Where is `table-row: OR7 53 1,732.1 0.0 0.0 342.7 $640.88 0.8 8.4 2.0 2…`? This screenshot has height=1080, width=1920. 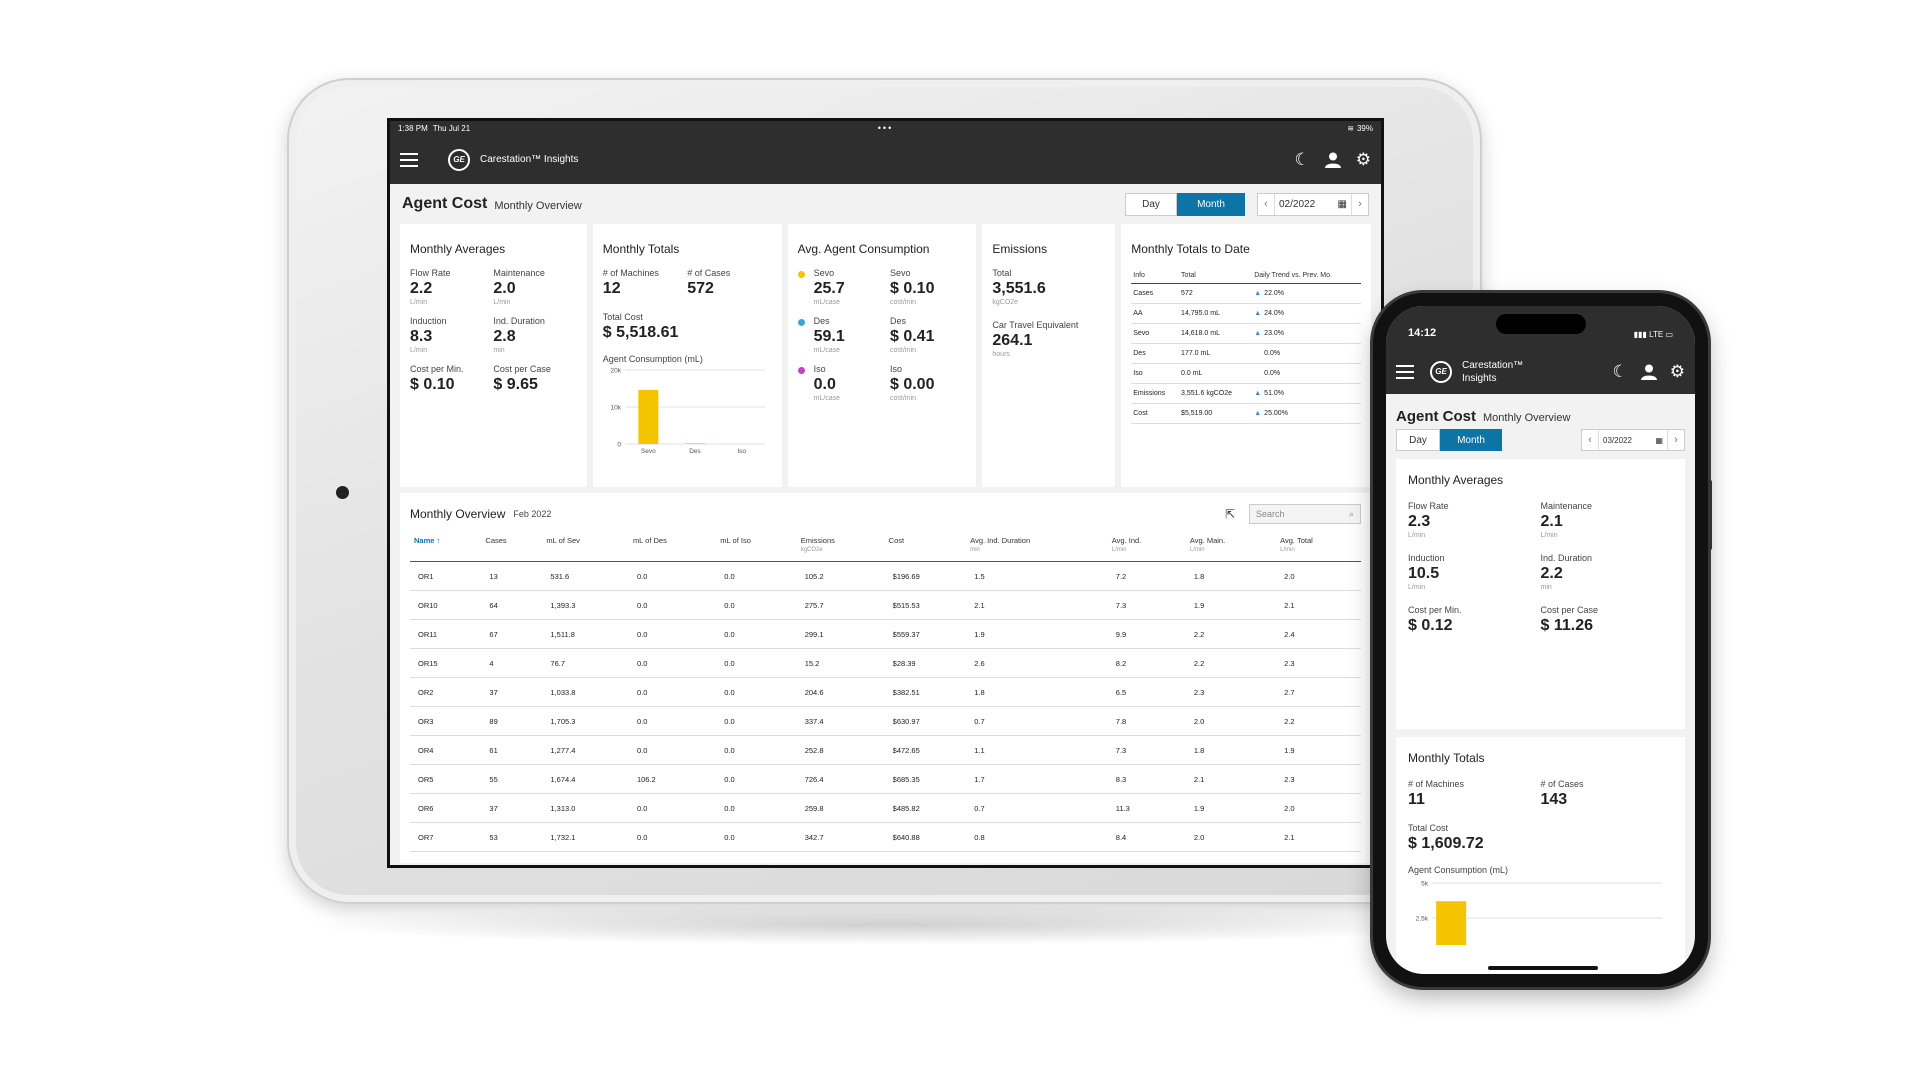 table-row: OR7 53 1,732.1 0.0 0.0 342.7 $640.88 0.8 8.4 2.0 2… is located at coordinates (885, 837).